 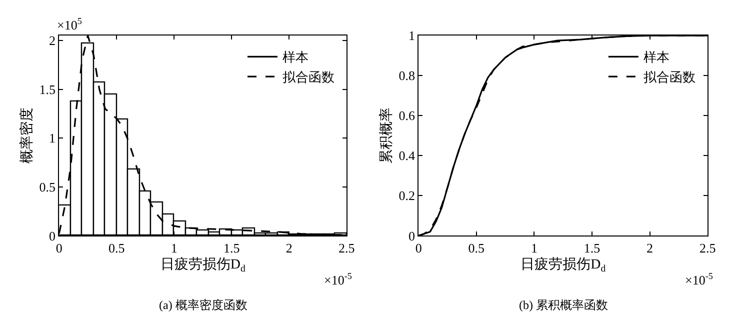 What do you see at coordinates (407, 156) in the screenshot?
I see `y-tick-label: 0.4` at bounding box center [407, 156].